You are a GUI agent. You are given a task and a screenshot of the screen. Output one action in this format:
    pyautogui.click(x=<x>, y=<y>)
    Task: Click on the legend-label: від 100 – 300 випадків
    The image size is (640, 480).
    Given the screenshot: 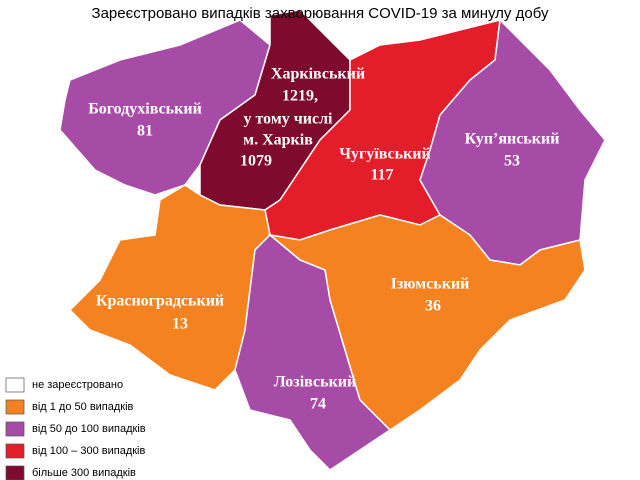 What is the action you would take?
    pyautogui.click(x=88, y=451)
    